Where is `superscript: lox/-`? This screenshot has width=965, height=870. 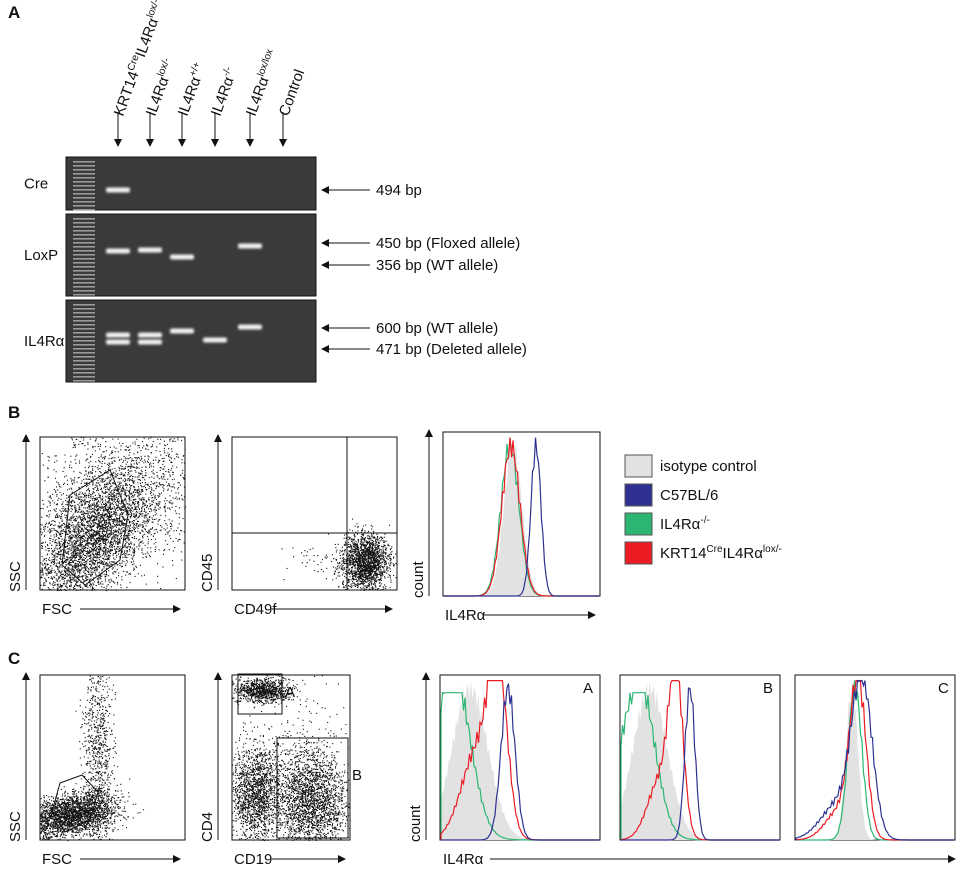
superscript: lox/- is located at coordinates (164, 68).